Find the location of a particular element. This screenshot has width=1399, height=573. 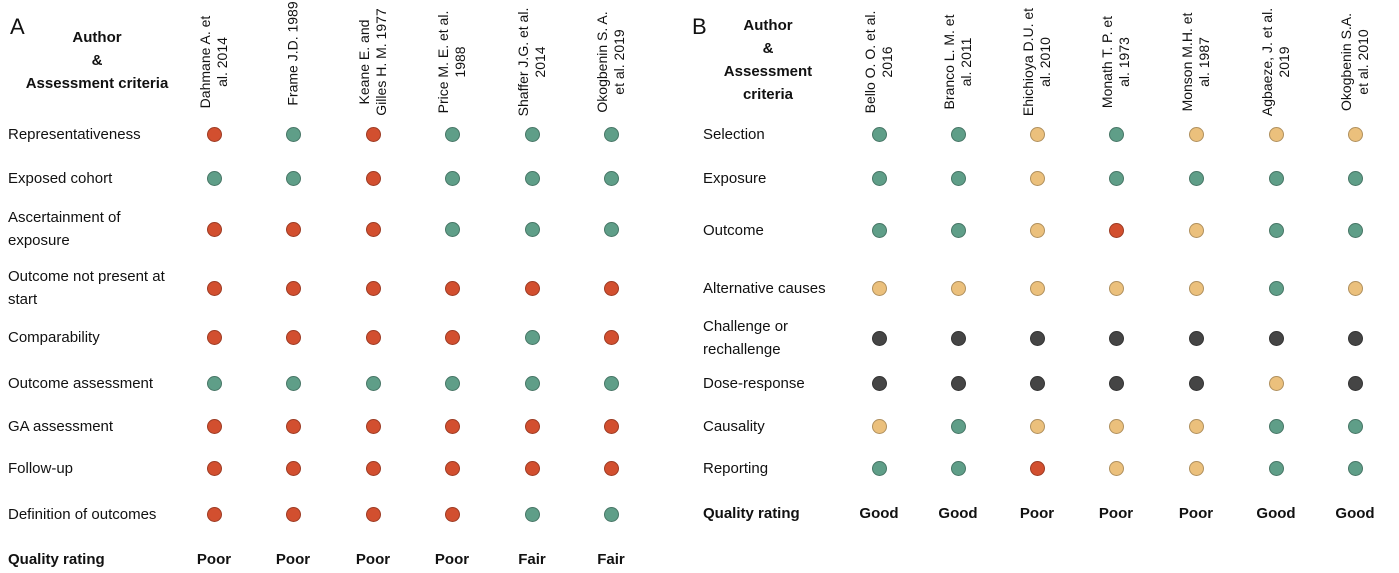

header-text: Assessment is located at coordinates (768, 71).